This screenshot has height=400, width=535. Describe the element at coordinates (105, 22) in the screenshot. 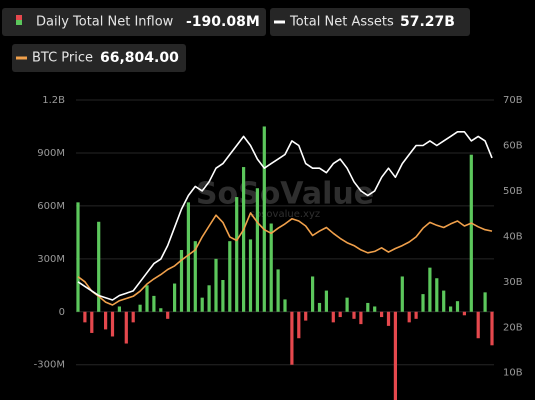

I see `legend-label: Daily Total Net Inflow` at that location.